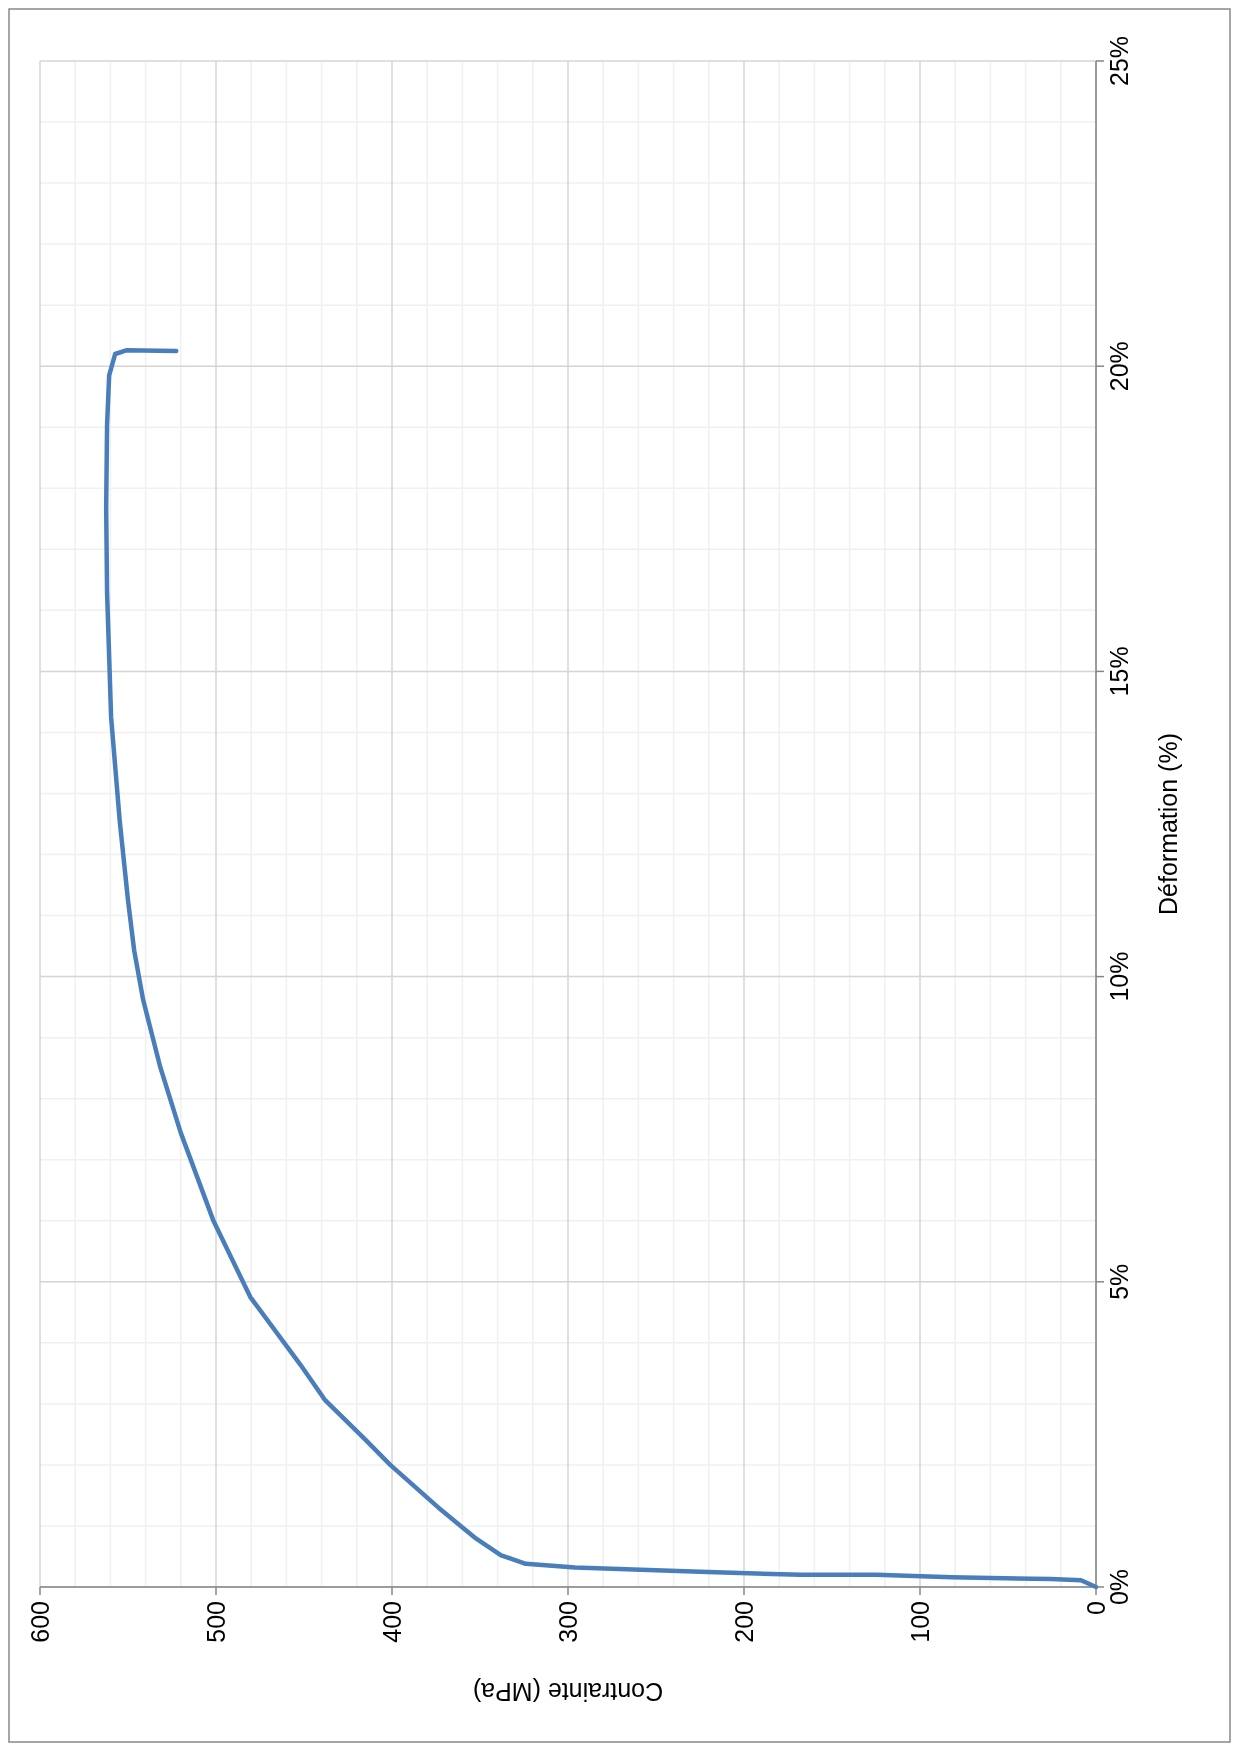 The width and height of the screenshot is (1240, 1754). What do you see at coordinates (1119, 366) in the screenshot?
I see `y-tick-label: 20%` at bounding box center [1119, 366].